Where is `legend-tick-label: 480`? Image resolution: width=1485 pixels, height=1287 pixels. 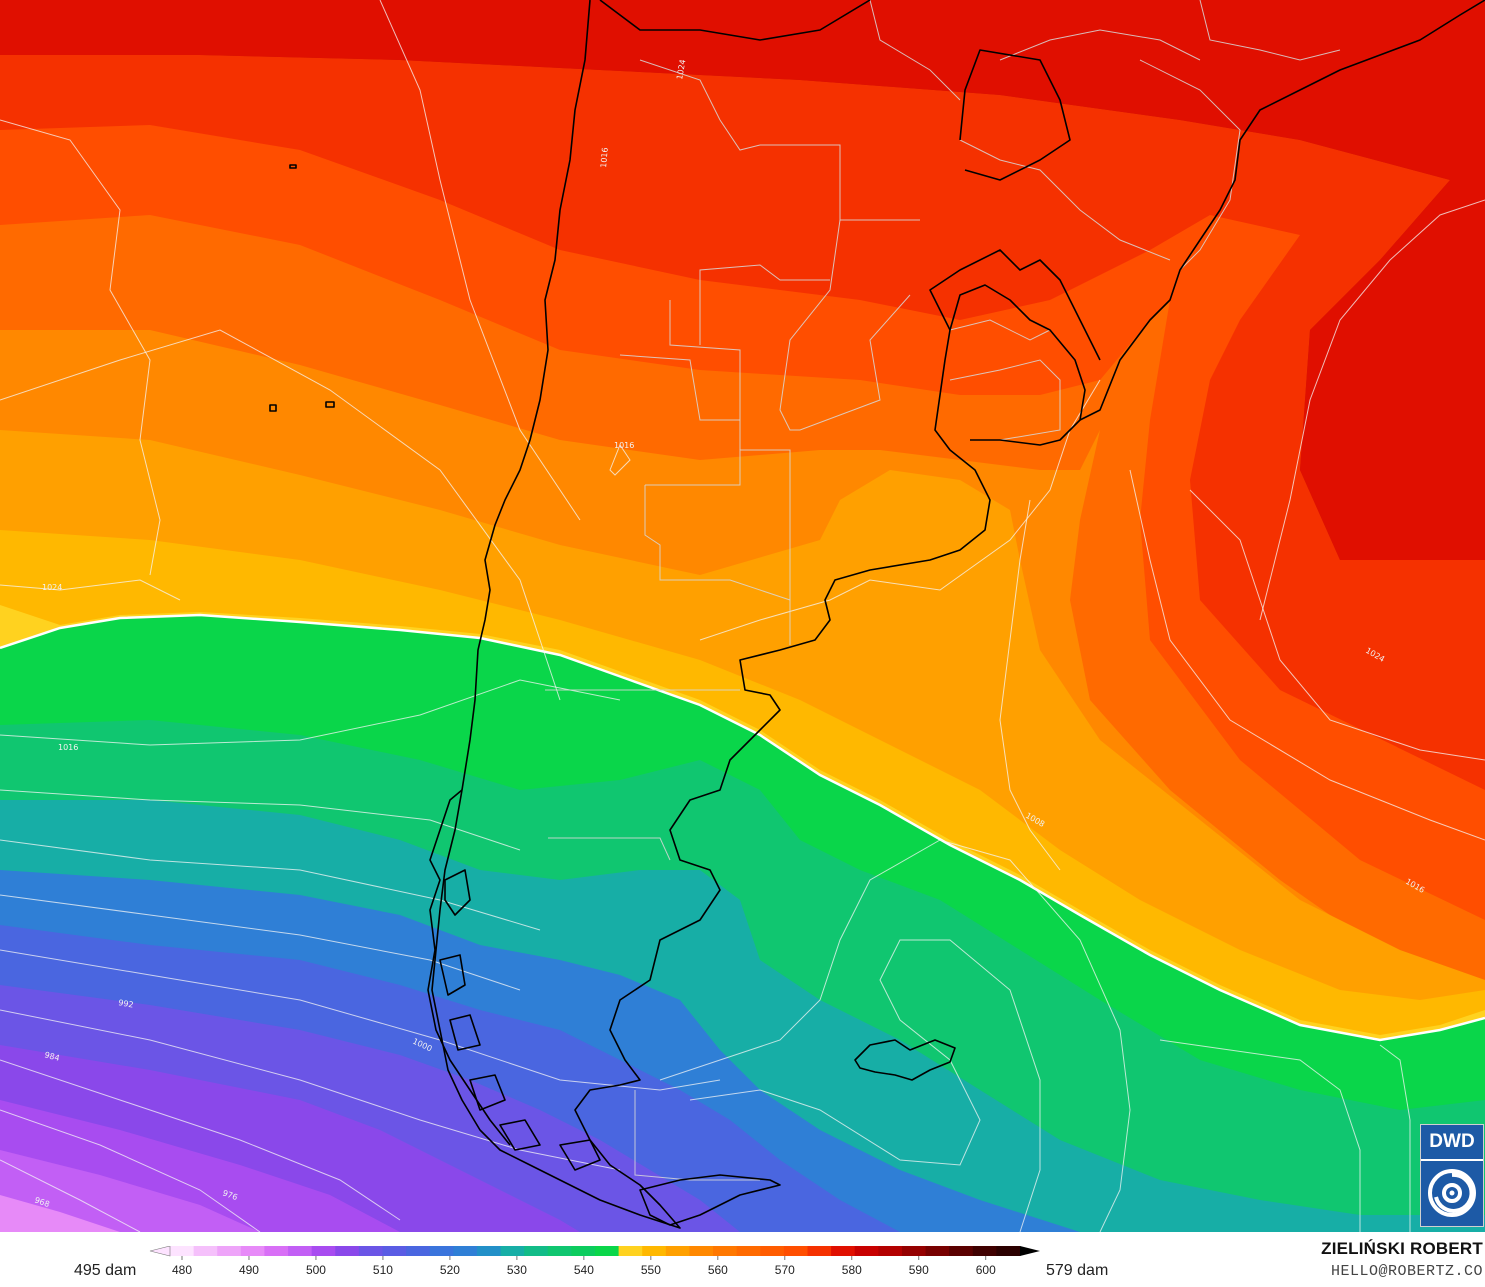 legend-tick-label: 480 is located at coordinates (182, 1270).